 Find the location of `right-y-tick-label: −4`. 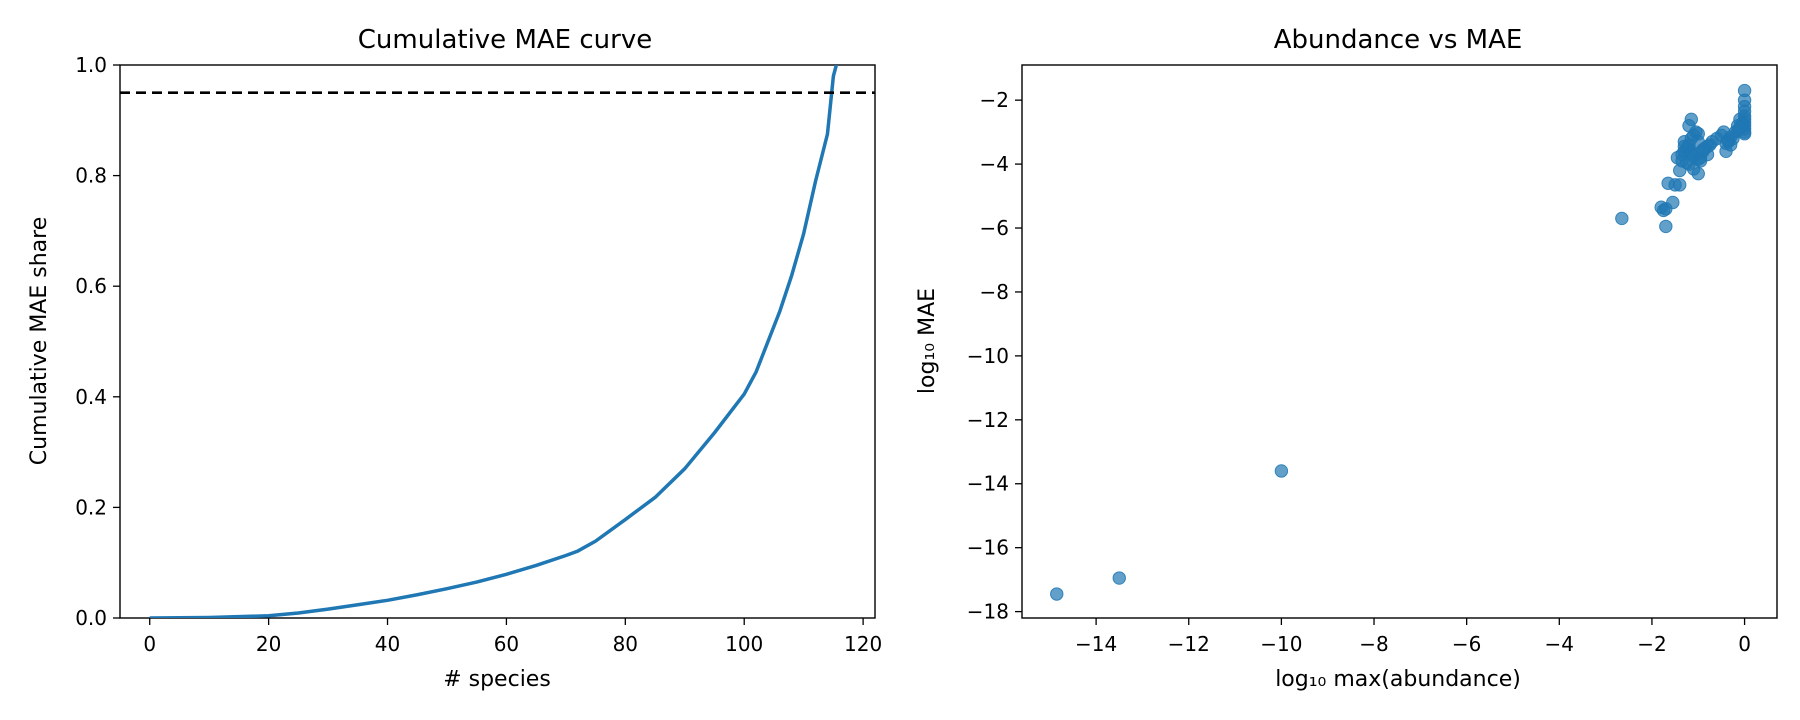

right-y-tick-label: −4 is located at coordinates (994, 164).